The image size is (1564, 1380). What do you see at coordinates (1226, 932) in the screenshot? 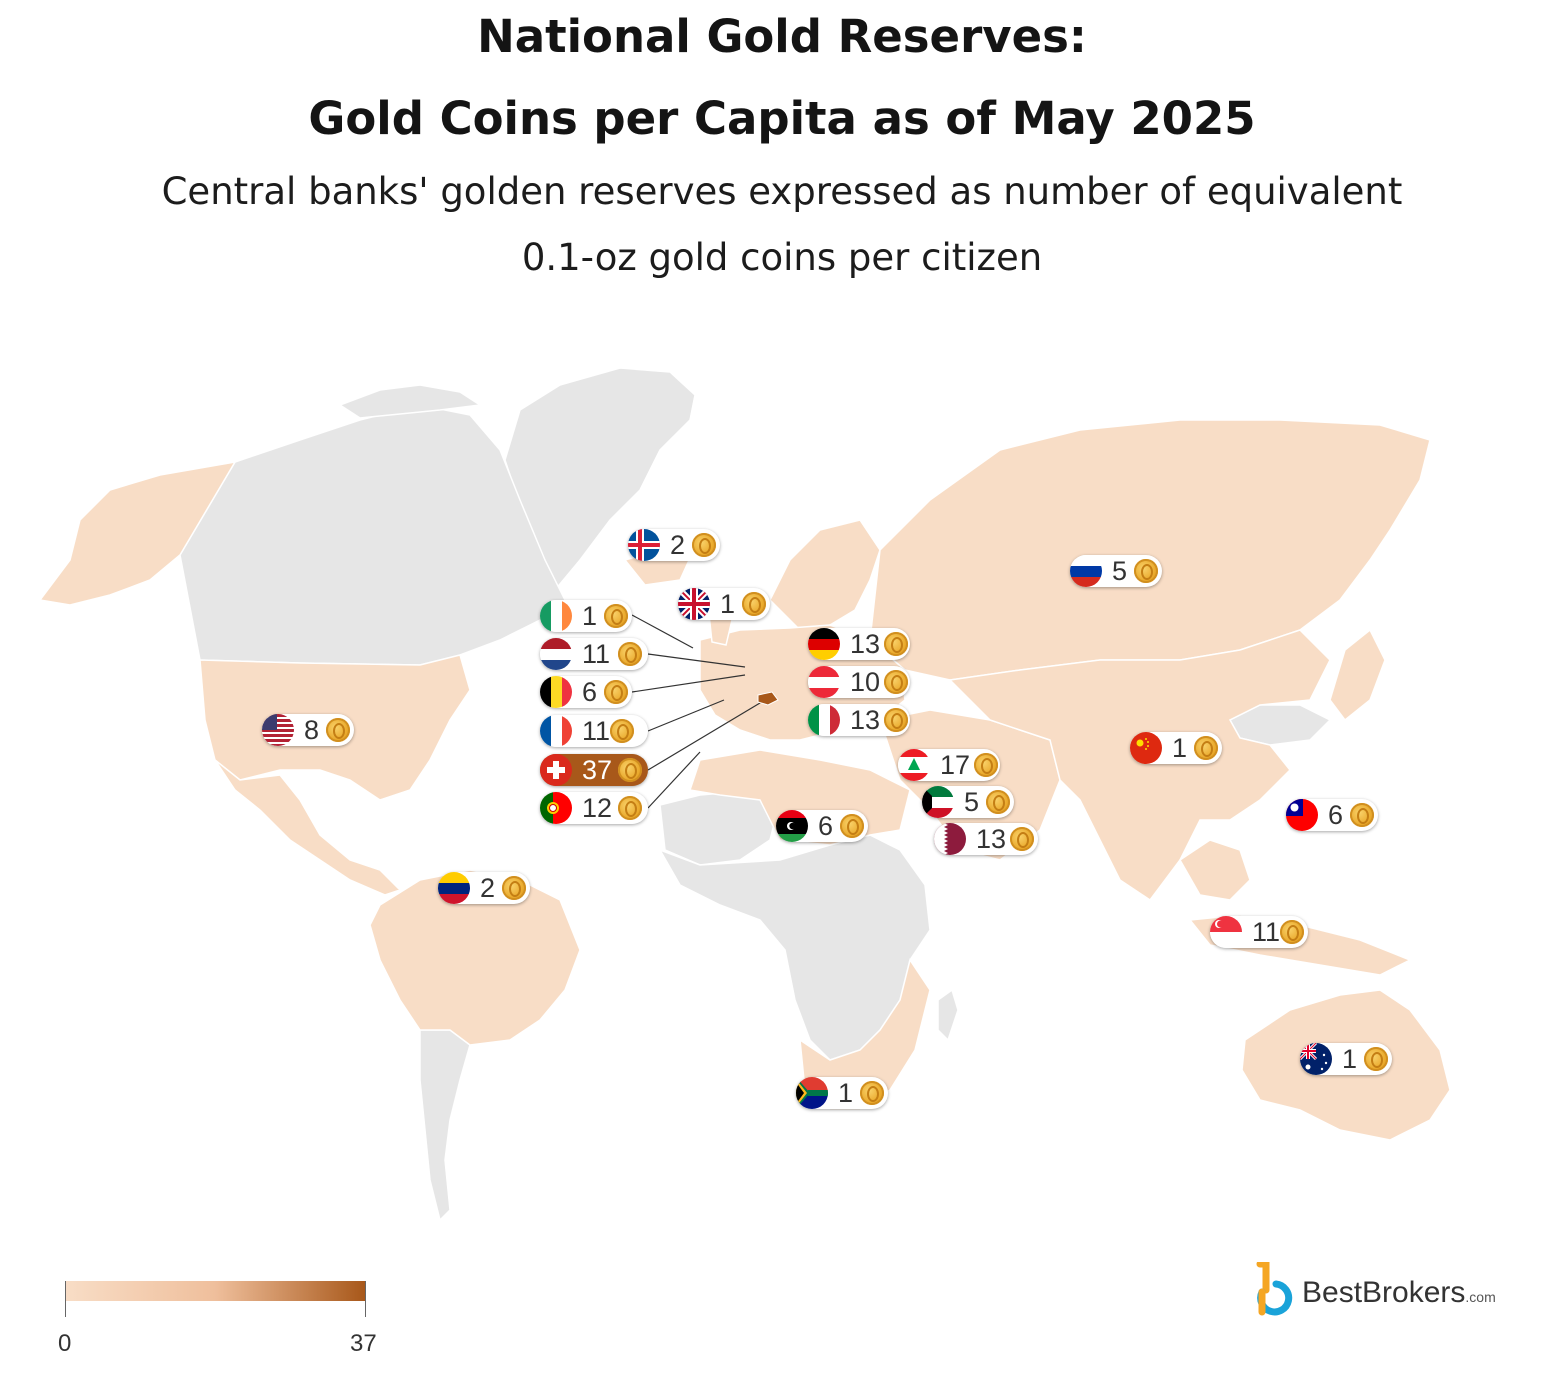
I see `singapore-flag-icon` at bounding box center [1226, 932].